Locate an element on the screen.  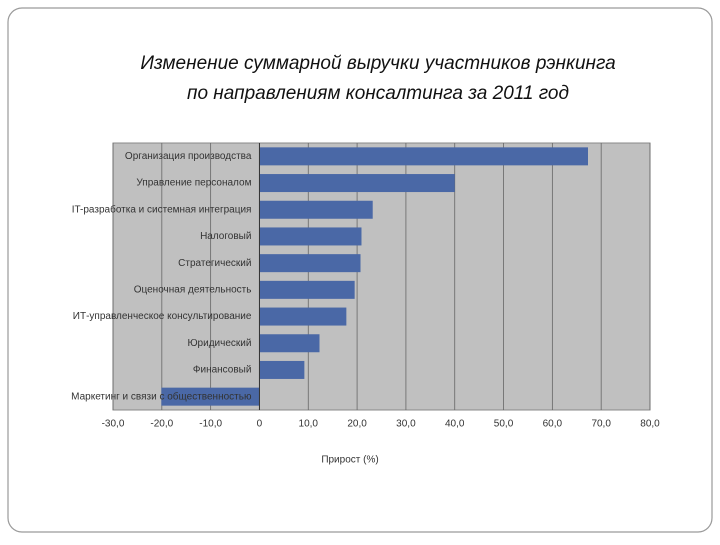
x-tick-label: -30,0 is located at coordinates (113, 424).